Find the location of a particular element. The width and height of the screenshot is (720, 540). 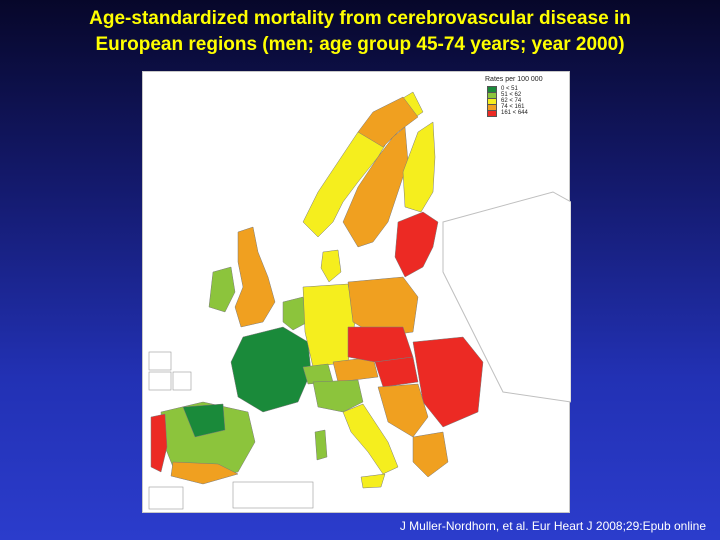

region-greece is located at coordinates (430, 454).